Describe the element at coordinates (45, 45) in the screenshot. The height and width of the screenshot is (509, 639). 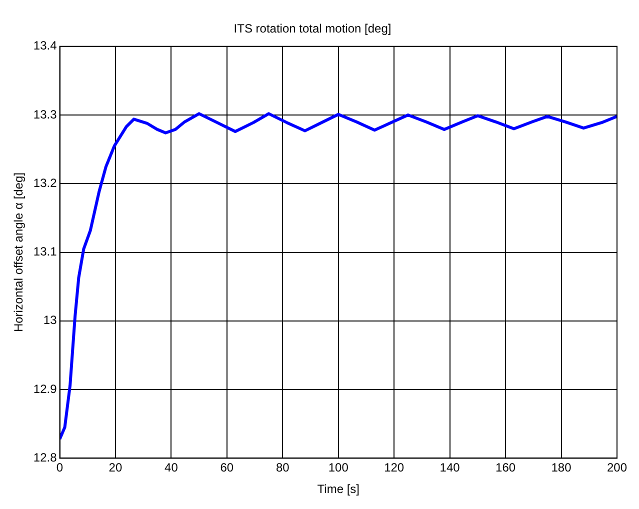
I see `y-tick-label: 13.4` at that location.